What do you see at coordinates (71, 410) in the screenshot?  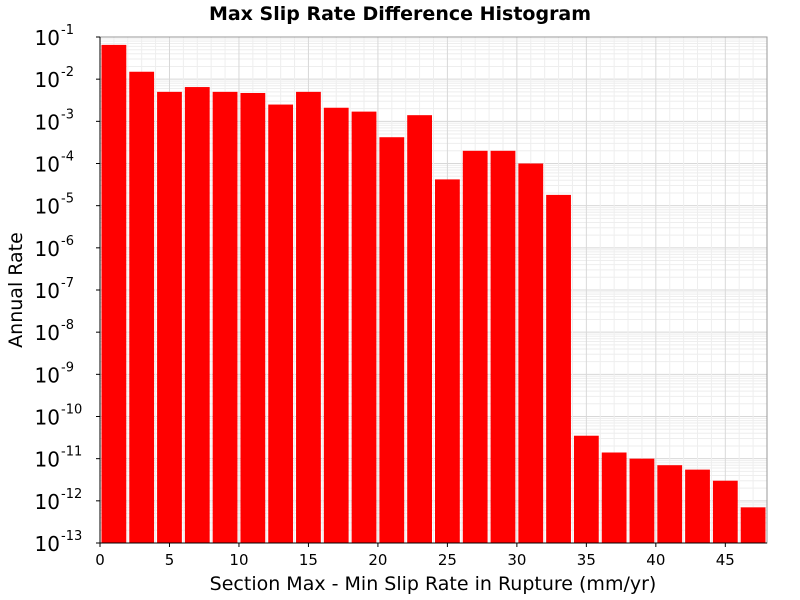 I see `y-tick-label-exponent: -10` at bounding box center [71, 410].